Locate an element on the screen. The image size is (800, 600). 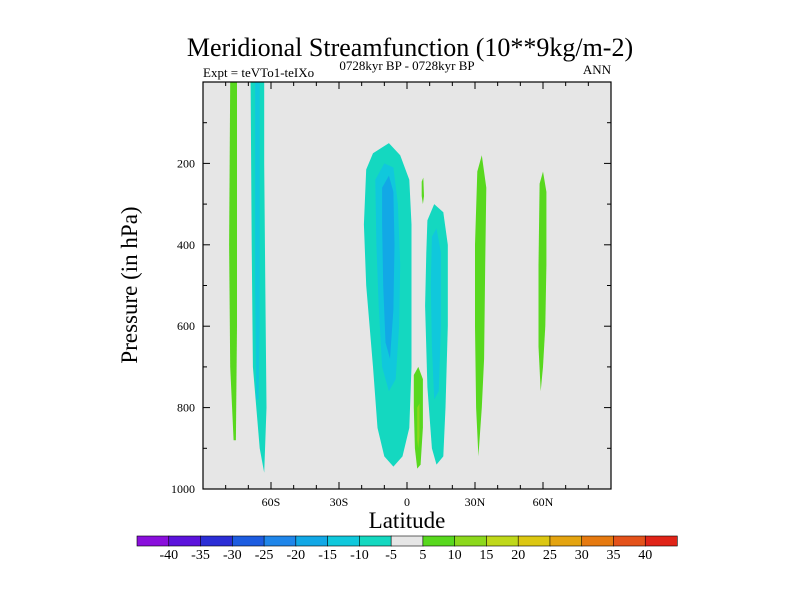
experiment-label: Expt = teVTo1-teIXo is located at coordinates (258, 72).